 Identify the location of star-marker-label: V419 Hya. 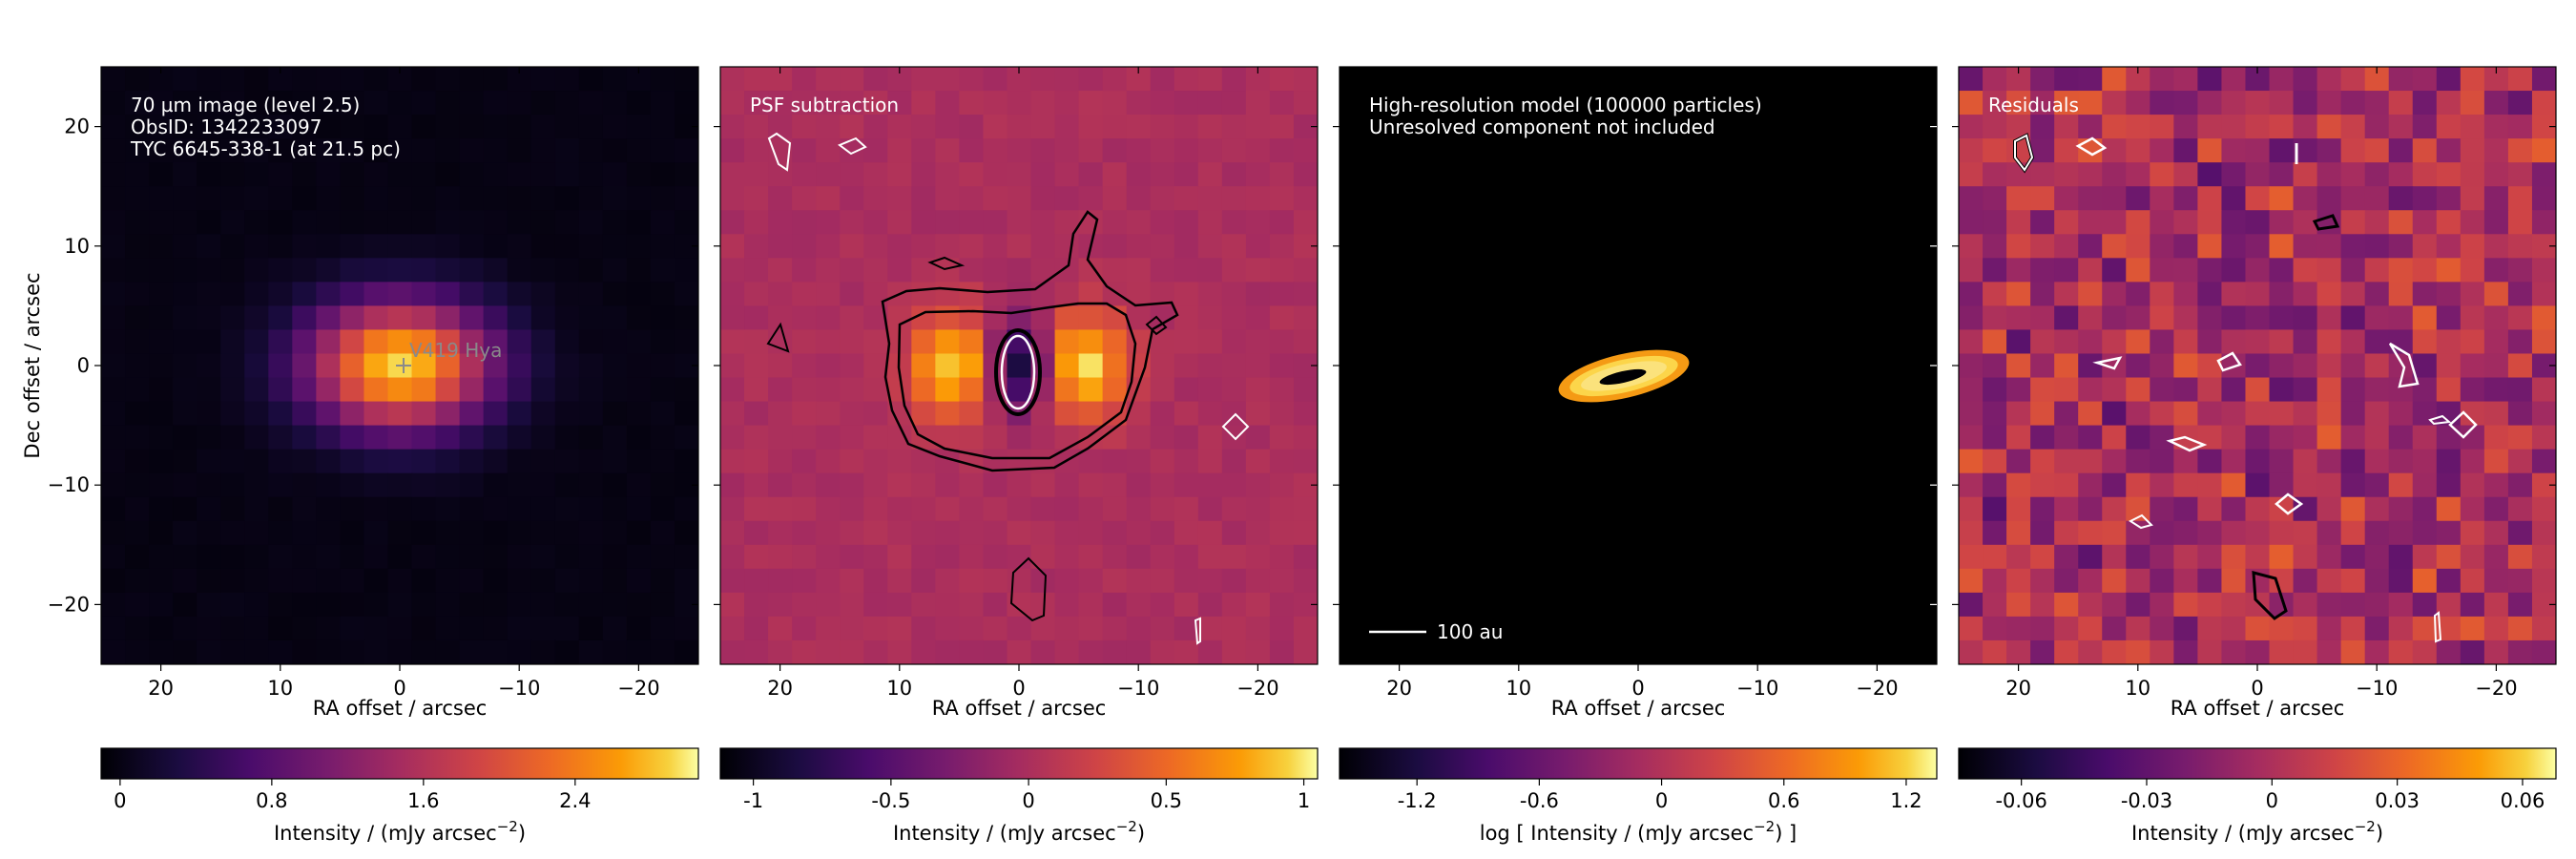
(455, 350).